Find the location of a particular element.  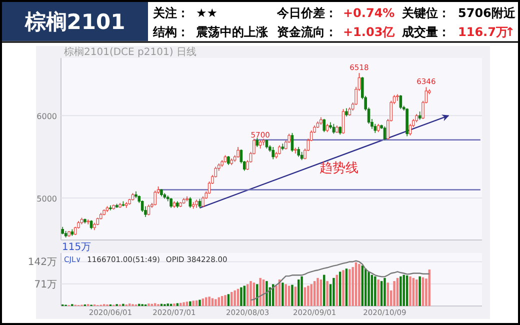

y-tick-label: 5000 is located at coordinates (46, 199).